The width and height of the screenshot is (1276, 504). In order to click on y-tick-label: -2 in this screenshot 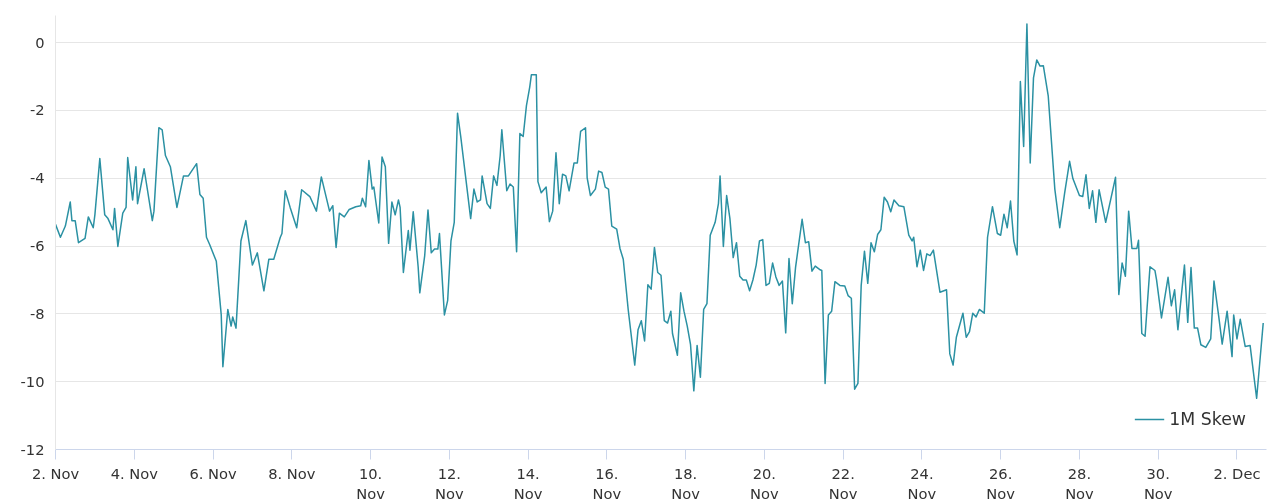, I will do `click(37, 110)`.